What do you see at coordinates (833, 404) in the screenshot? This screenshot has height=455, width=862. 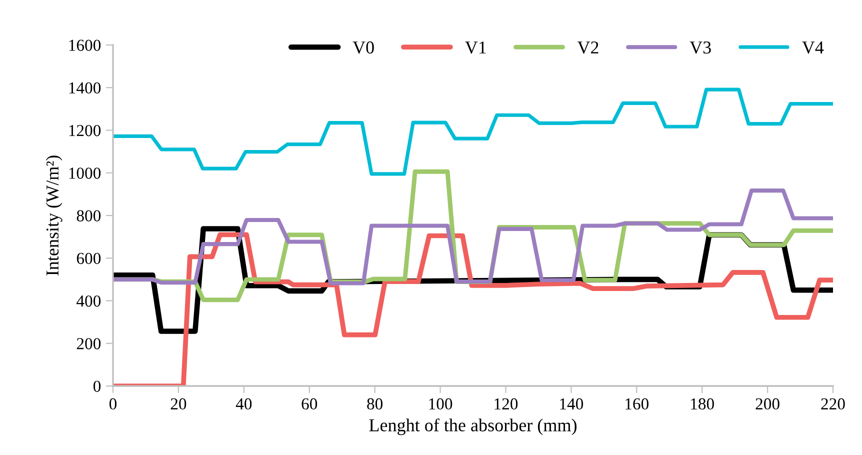 I see `x-tick-label: 220` at bounding box center [833, 404].